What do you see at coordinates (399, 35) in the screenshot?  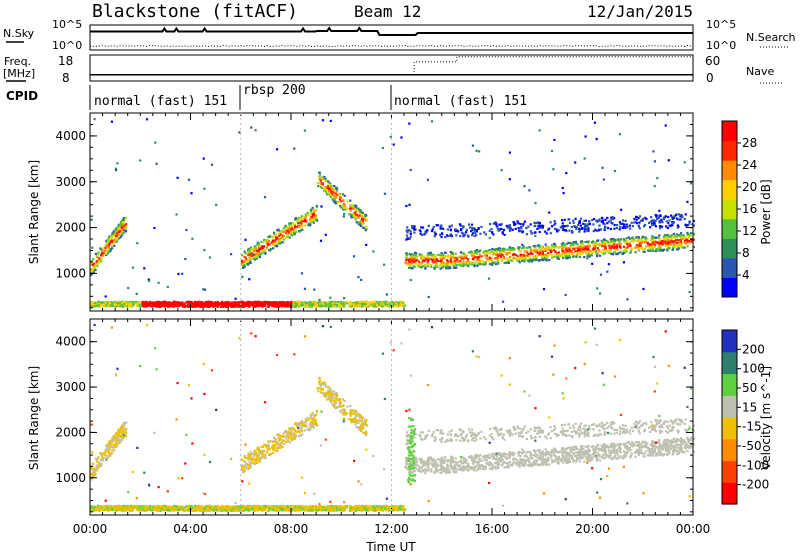 I see `noise-panel: N.Sky 10^5 10^0 10^5 10^0 N.Search` at bounding box center [399, 35].